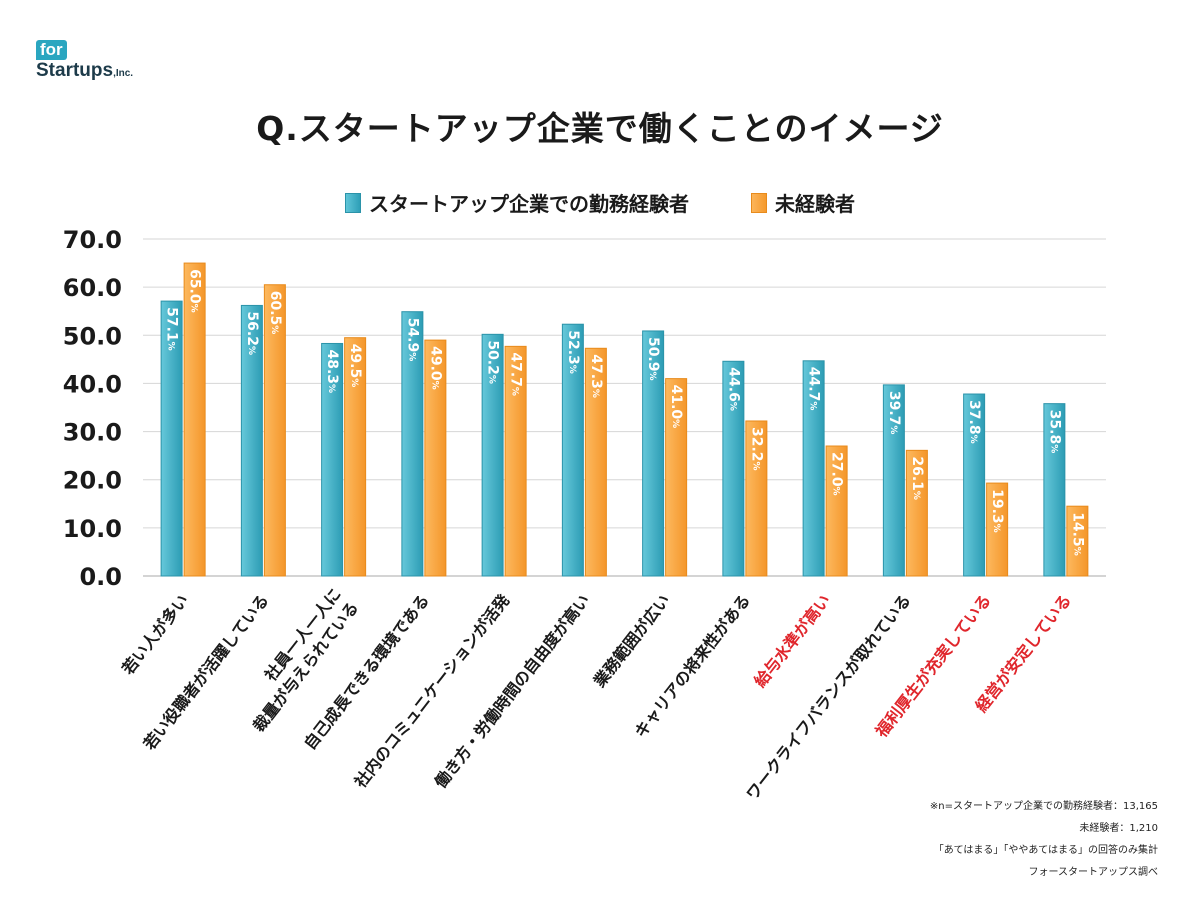 This screenshot has height=900, width=1200. What do you see at coordinates (435, 363) in the screenshot?
I see `data-label-value: 49.0` at bounding box center [435, 363].